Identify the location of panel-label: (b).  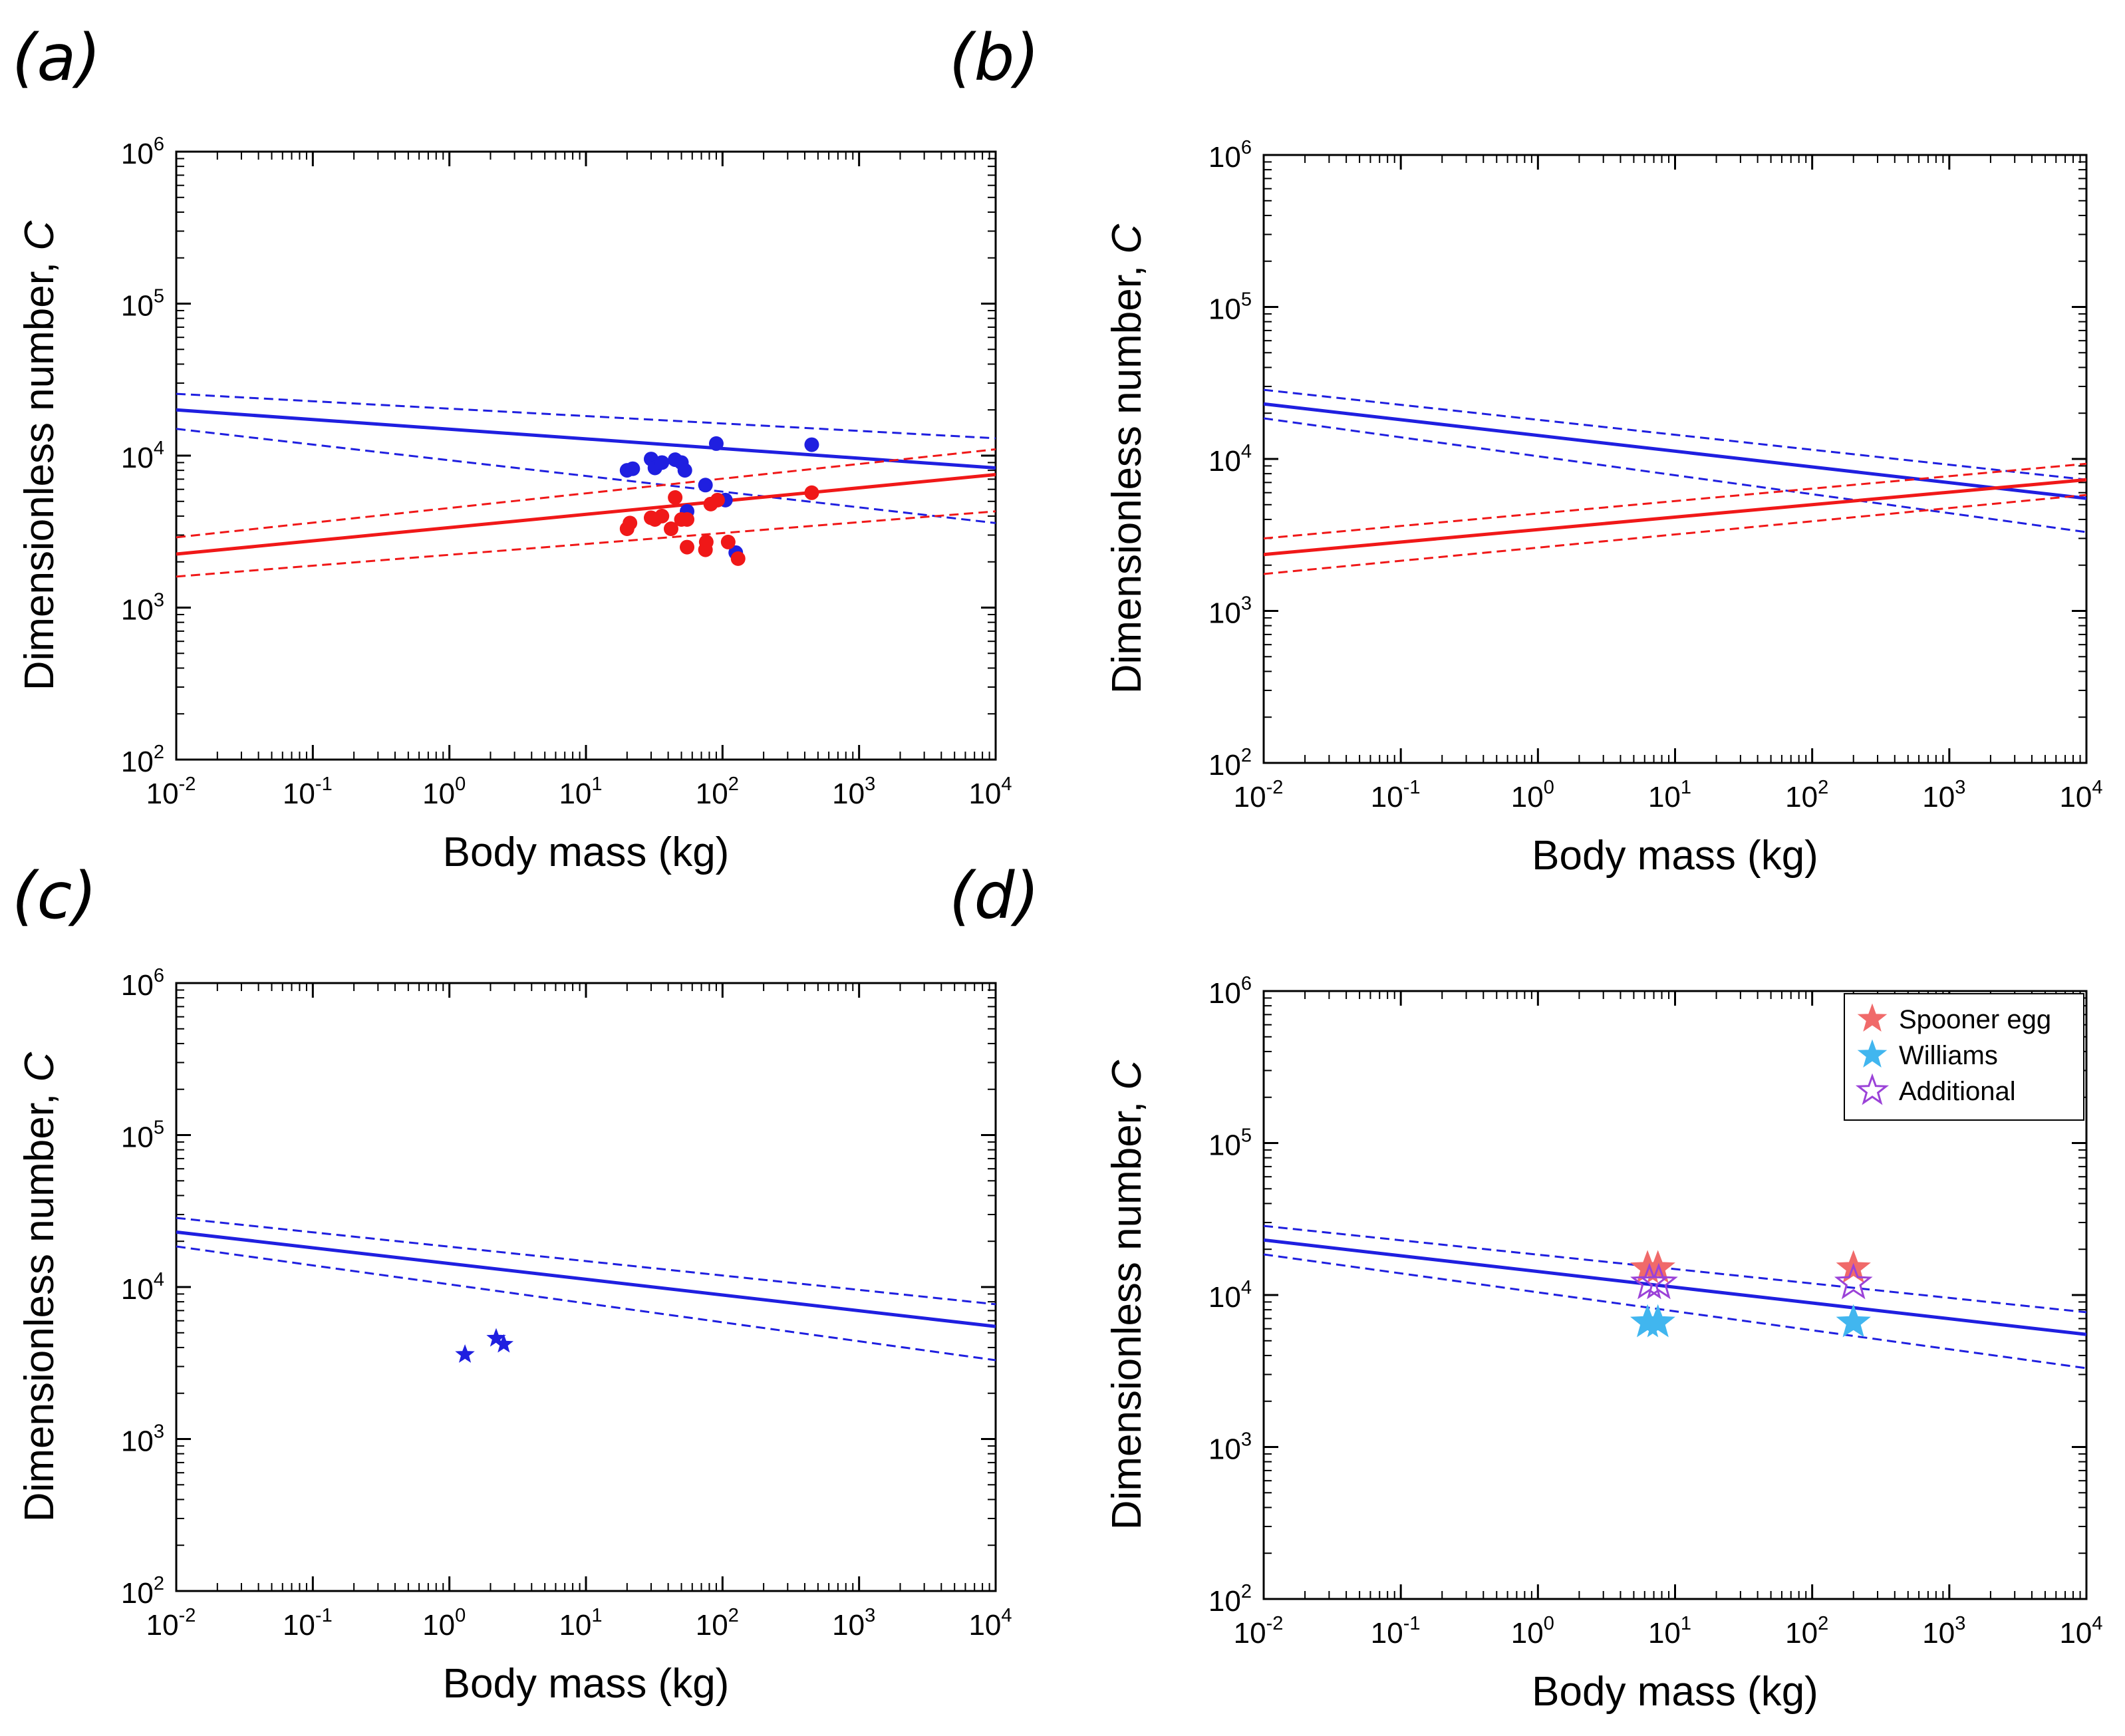
(995, 58).